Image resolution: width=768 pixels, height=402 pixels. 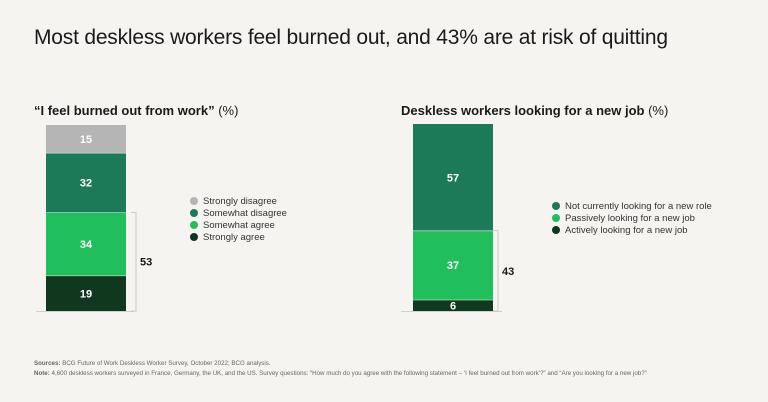 What do you see at coordinates (496, 271) in the screenshot?
I see `chart-2-bracket` at bounding box center [496, 271].